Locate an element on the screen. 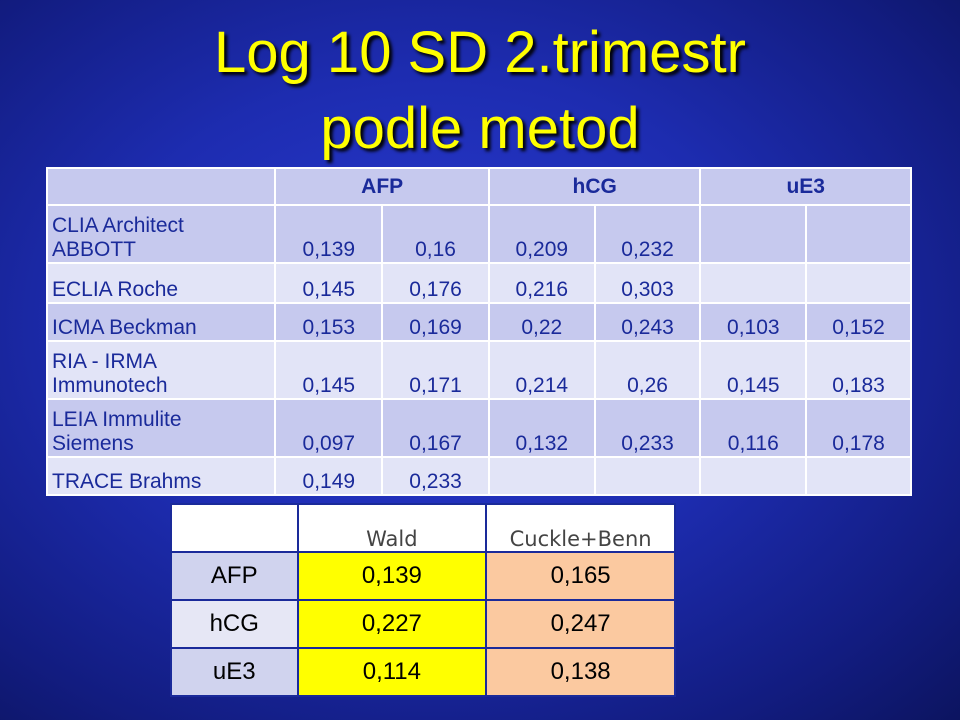 Image resolution: width=960 pixels, height=720 pixels. value-cell: 0,132 is located at coordinates (541, 428).